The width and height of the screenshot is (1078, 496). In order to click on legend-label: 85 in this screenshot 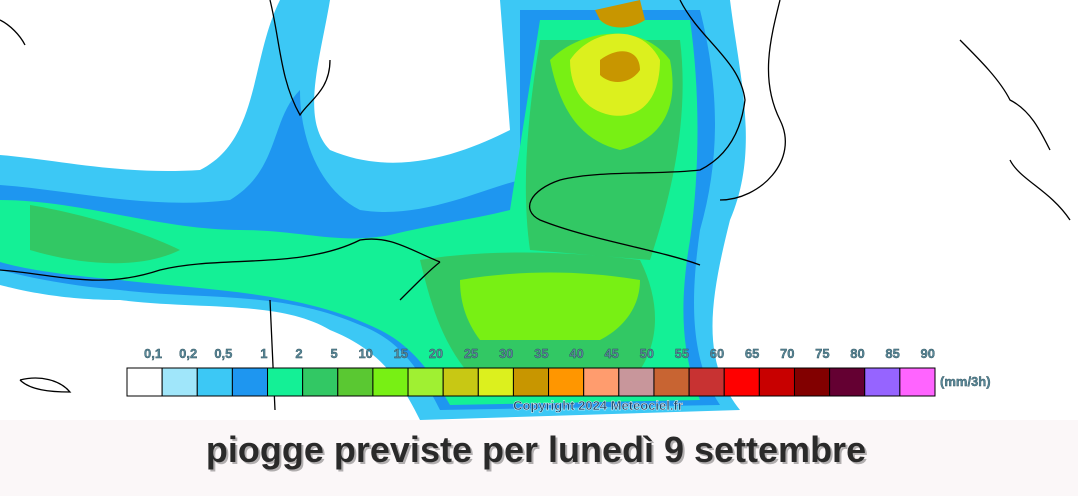, I will do `click(892, 353)`.